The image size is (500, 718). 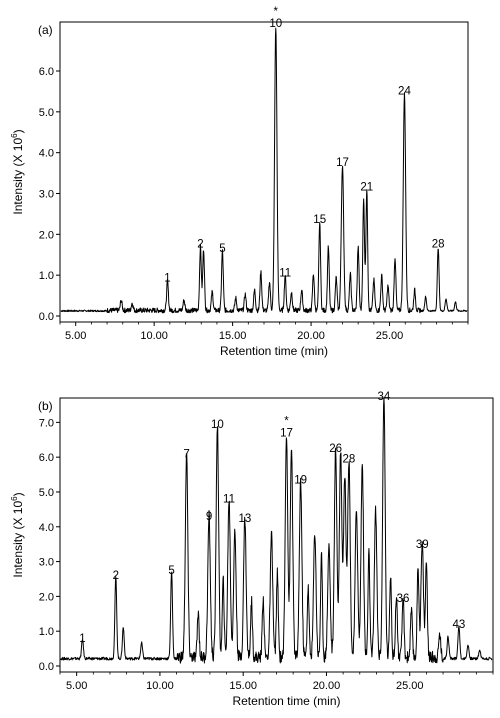 I want to click on peak-label: 19, so click(x=300, y=480).